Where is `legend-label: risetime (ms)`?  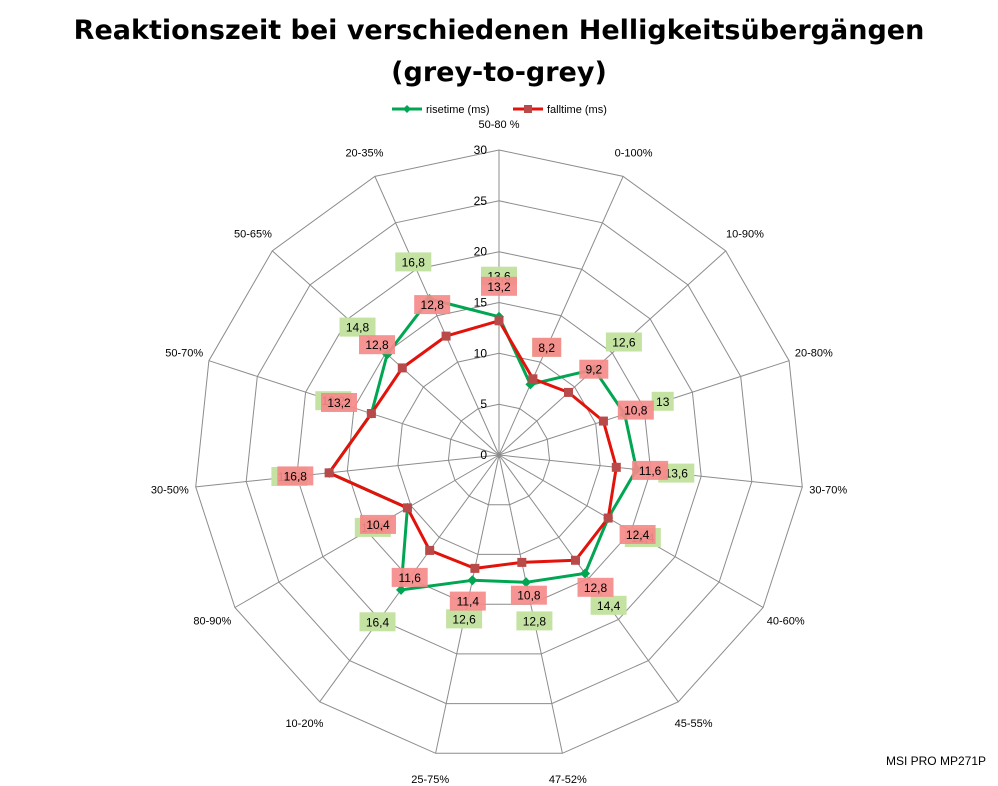
legend-label: risetime (ms) is located at coordinates (458, 110).